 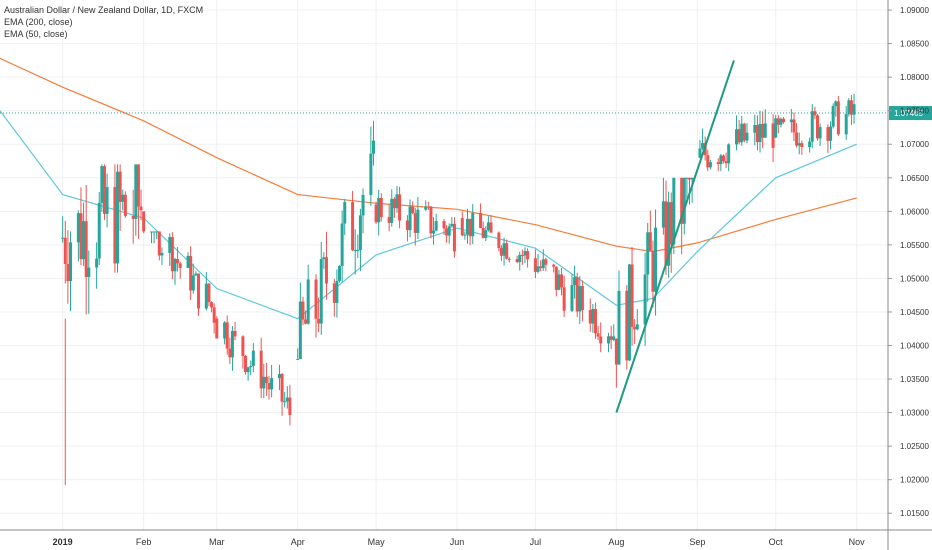 What do you see at coordinates (914, 10) in the screenshot?
I see `y-tick-label: 1.09000` at bounding box center [914, 10].